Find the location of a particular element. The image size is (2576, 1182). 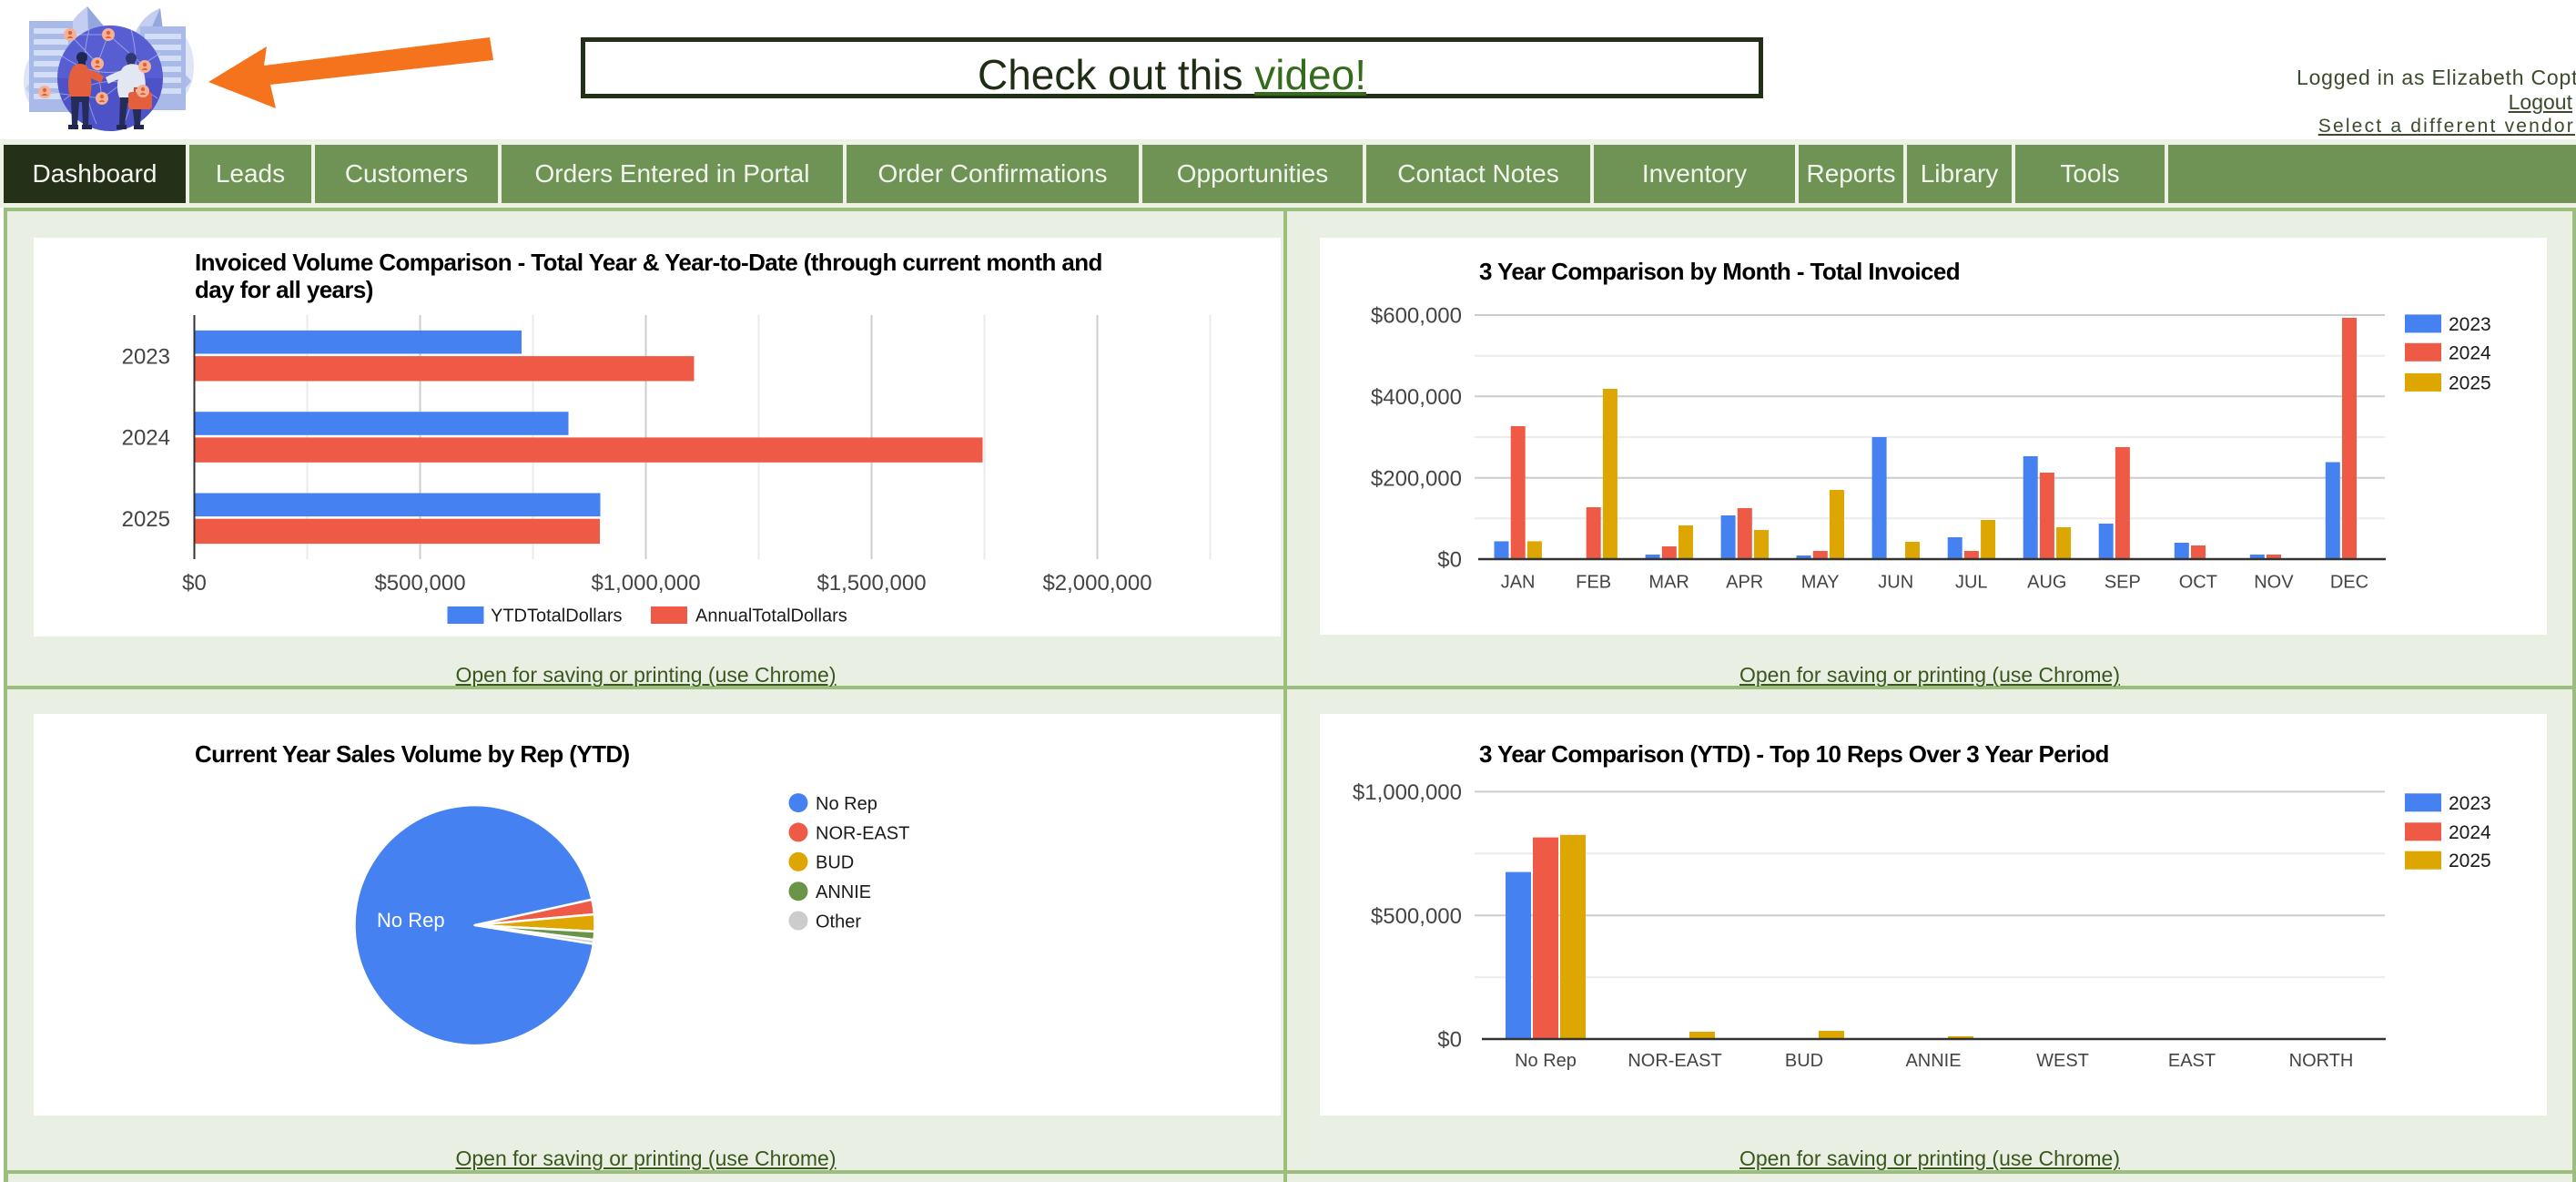

svg-text: AUG is located at coordinates (2046, 582).